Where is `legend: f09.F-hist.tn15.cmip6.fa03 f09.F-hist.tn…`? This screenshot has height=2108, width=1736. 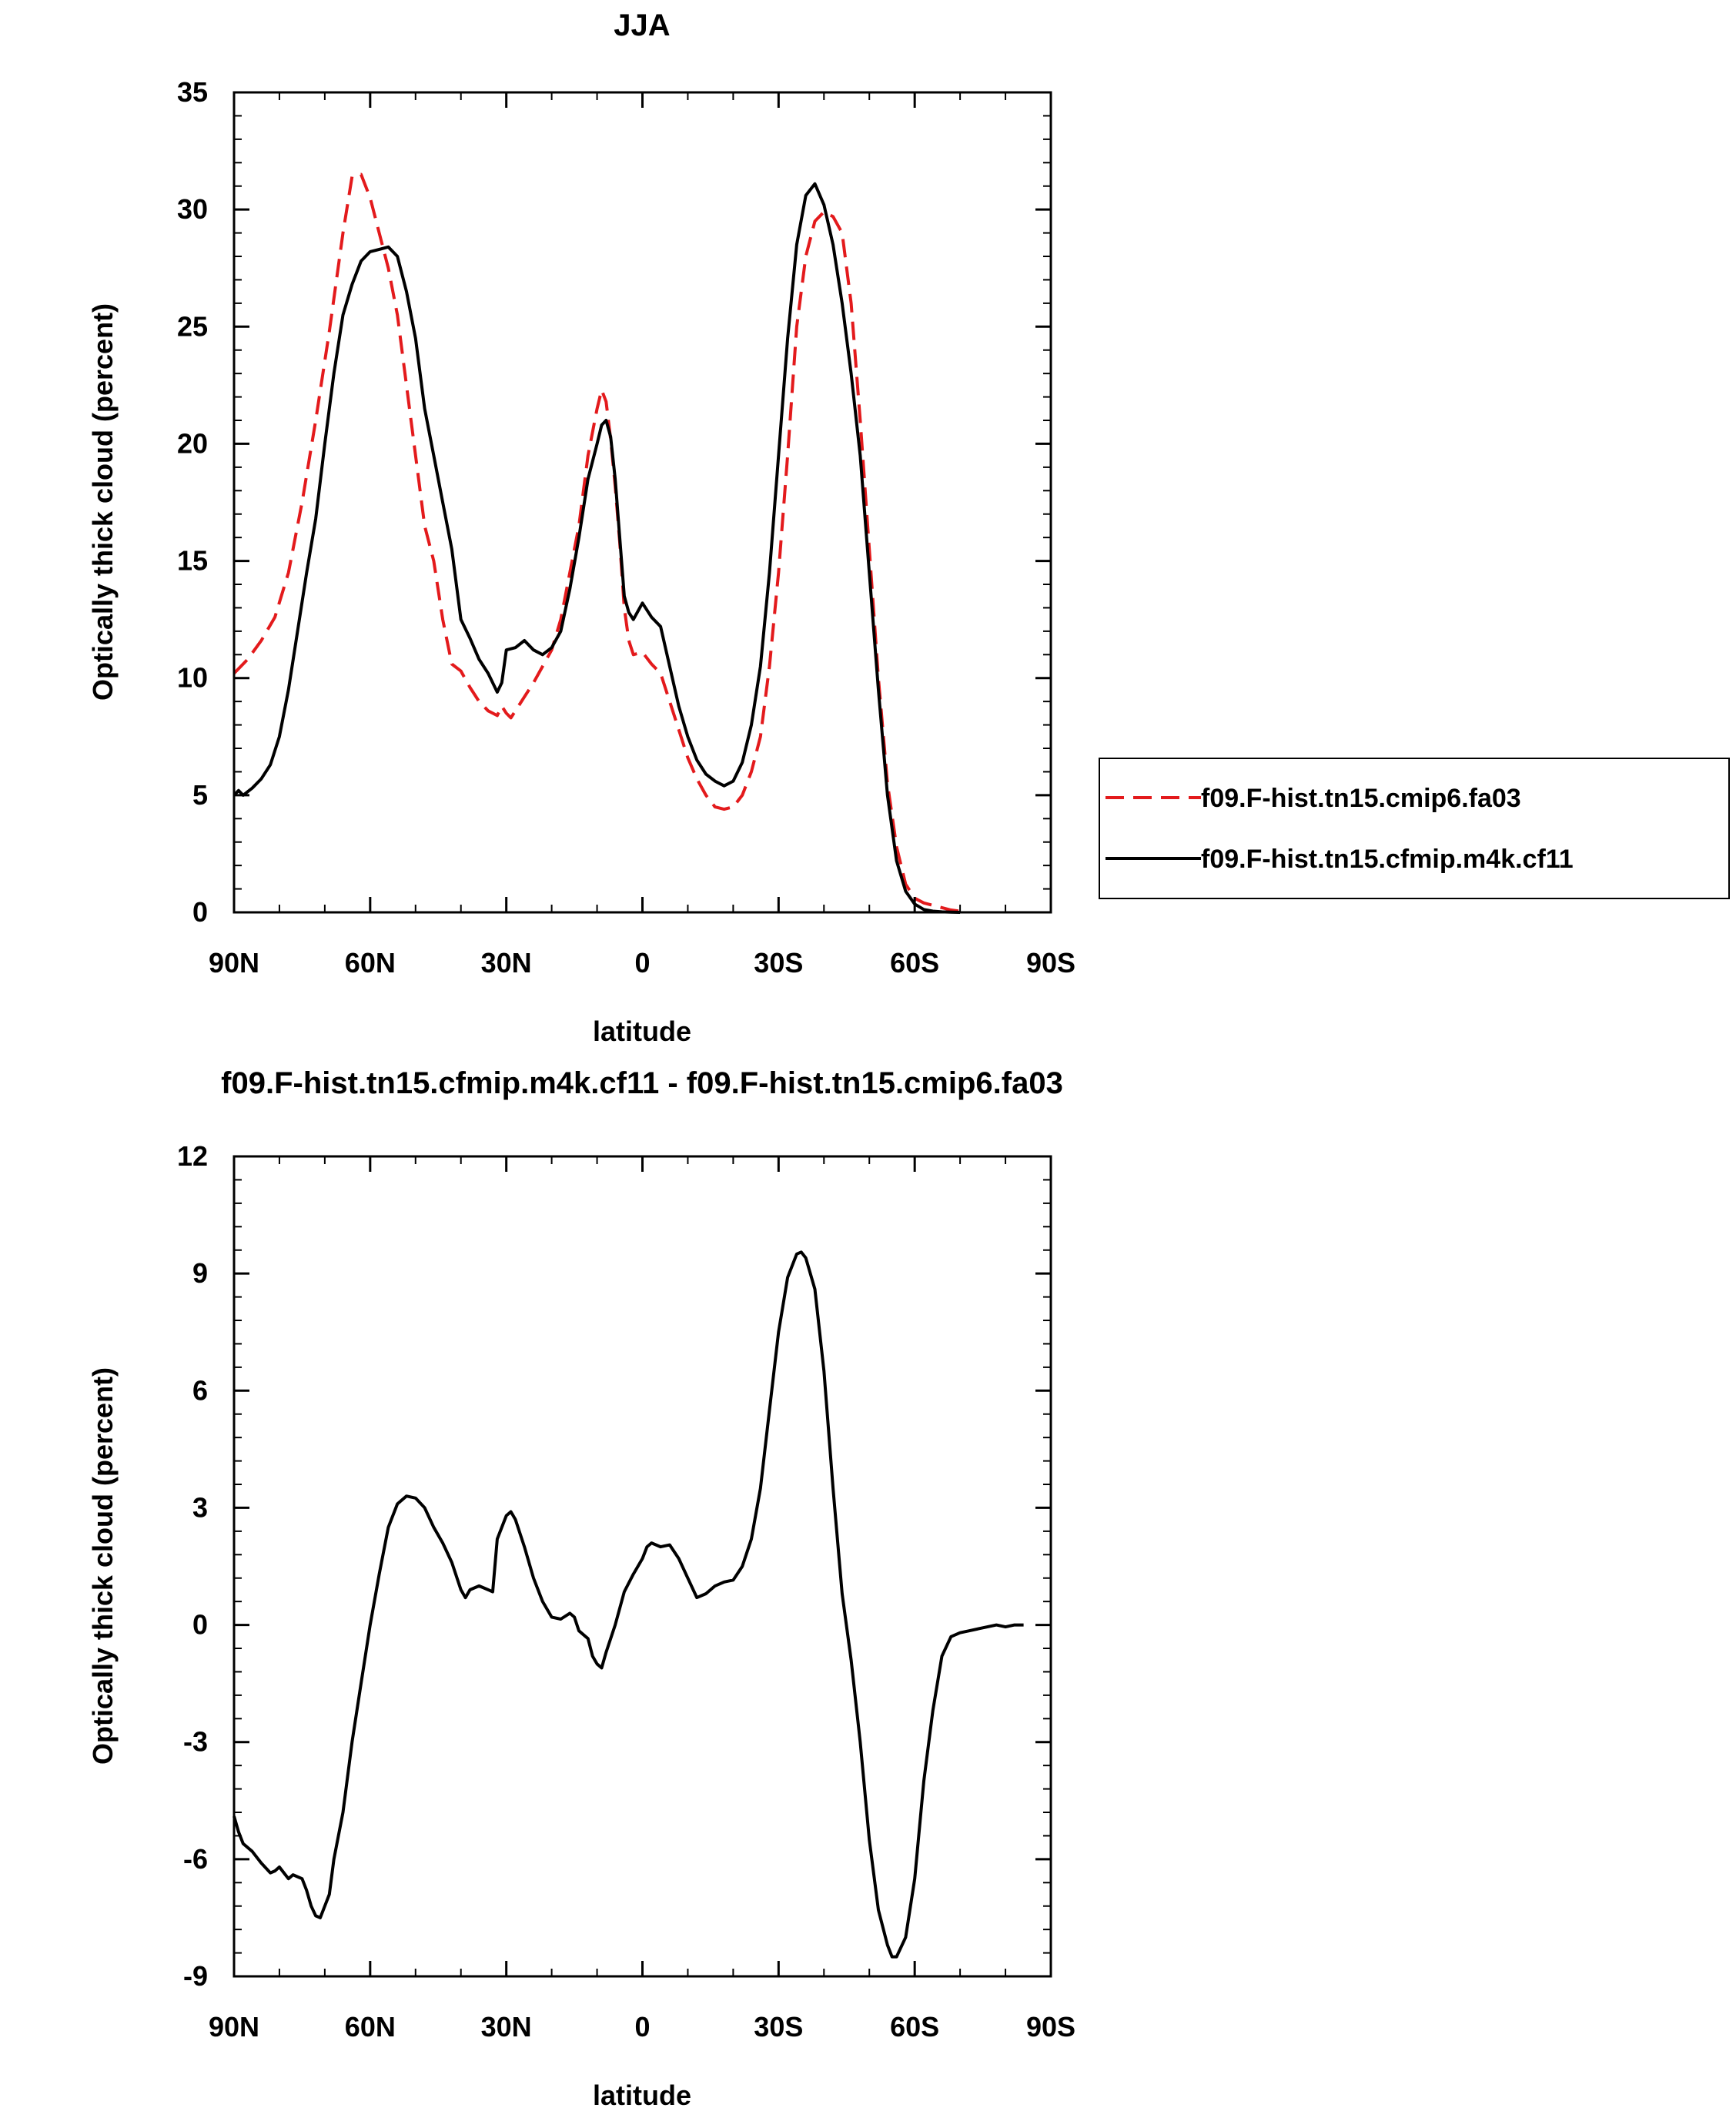
legend: f09.F-hist.tn15.cmip6.fa03 f09.F-hist.tn… is located at coordinates (1414, 828).